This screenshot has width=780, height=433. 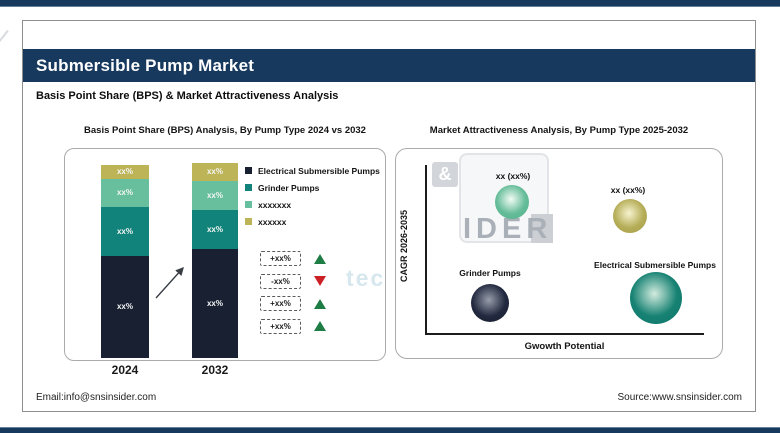 I want to click on stacked-bar-2024: xx% xx% xx% xx%, so click(x=125, y=261).